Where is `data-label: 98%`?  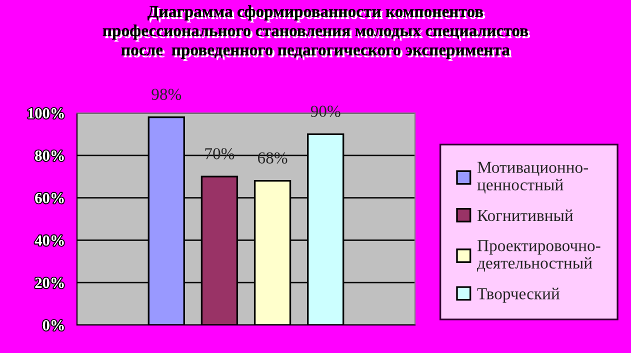 data-label: 98% is located at coordinates (167, 94).